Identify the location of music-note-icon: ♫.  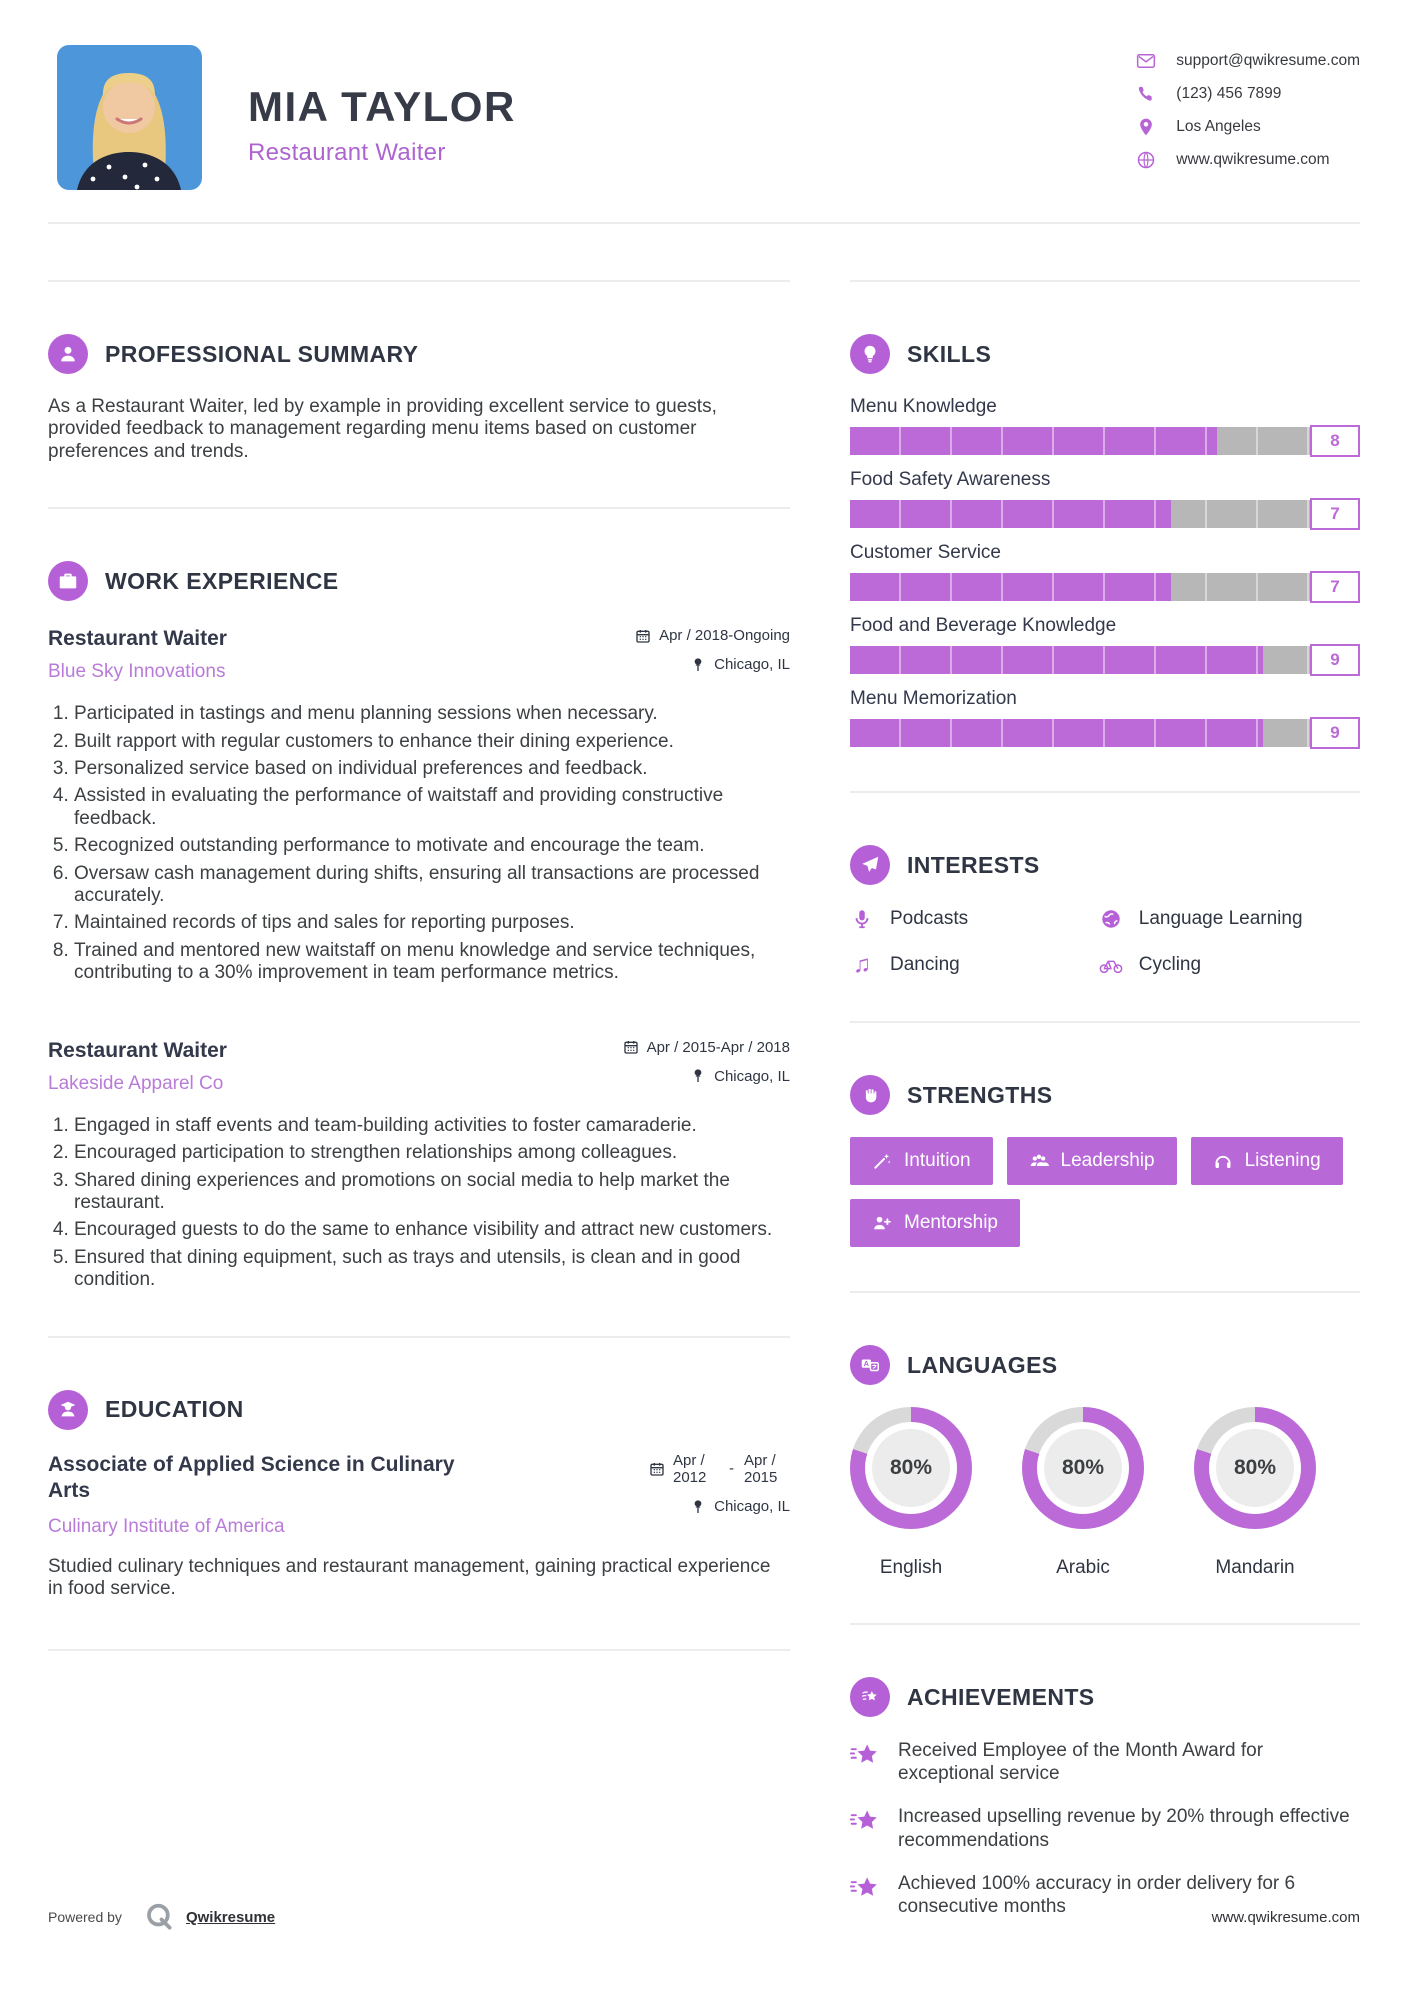
(862, 964).